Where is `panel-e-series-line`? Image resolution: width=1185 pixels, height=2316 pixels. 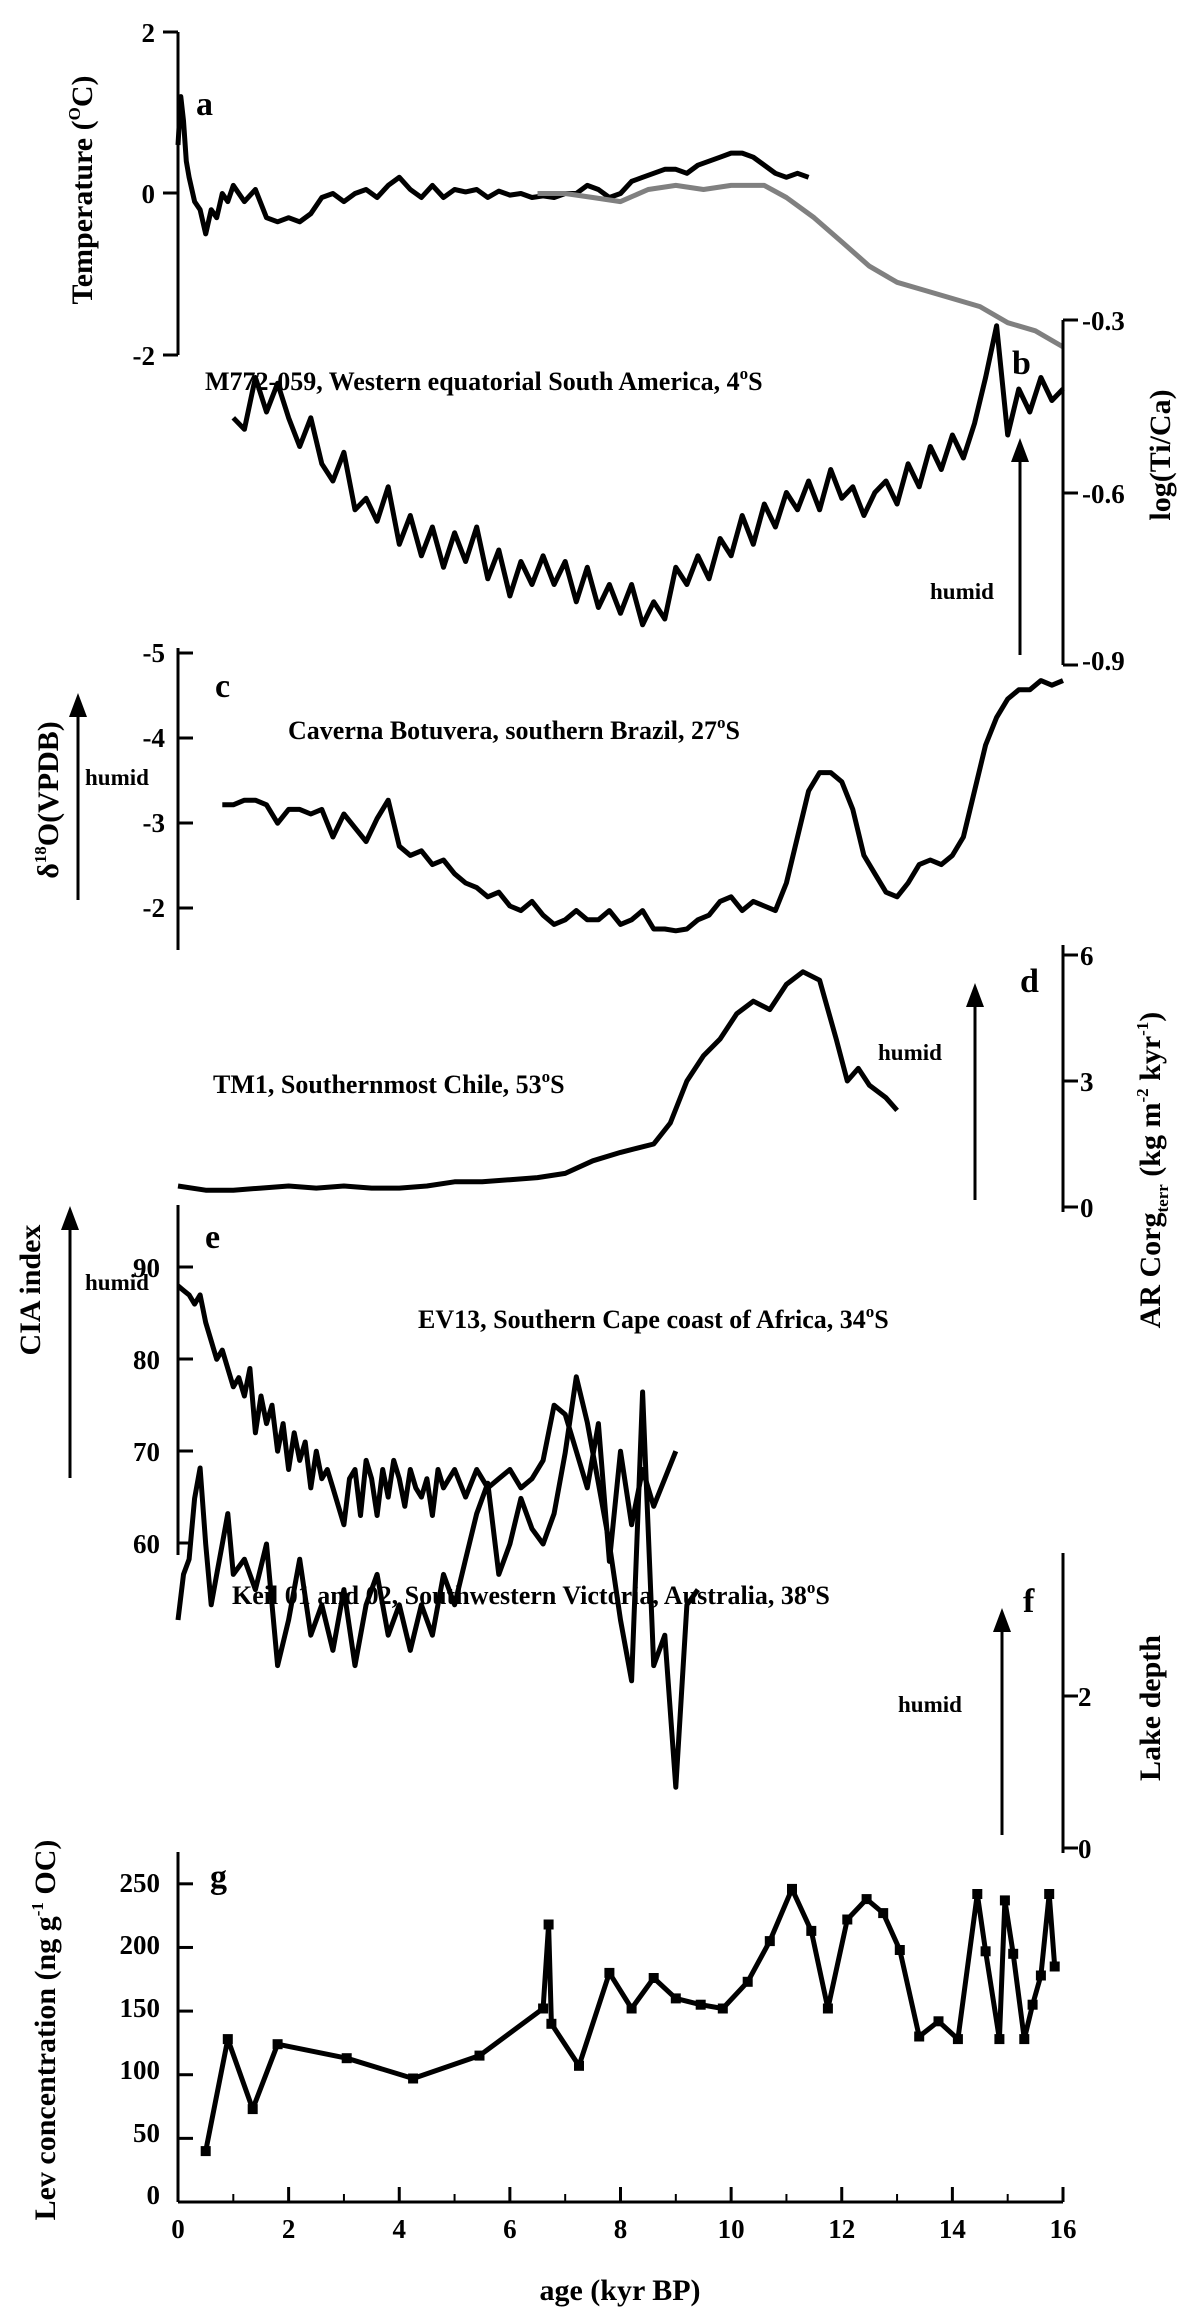 panel-e-series-line is located at coordinates (427, 1423).